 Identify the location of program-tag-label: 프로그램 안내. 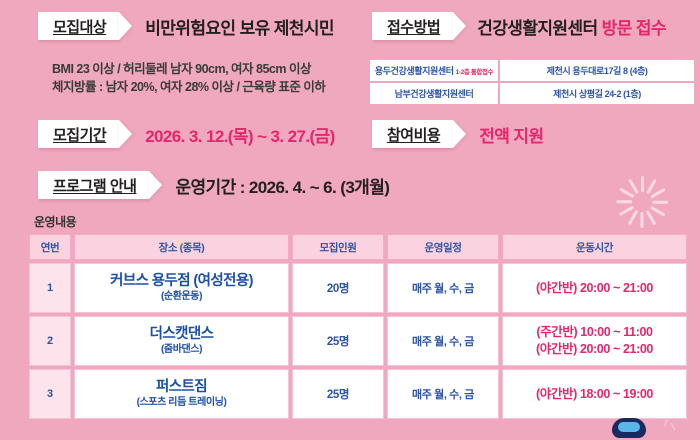
(95, 186).